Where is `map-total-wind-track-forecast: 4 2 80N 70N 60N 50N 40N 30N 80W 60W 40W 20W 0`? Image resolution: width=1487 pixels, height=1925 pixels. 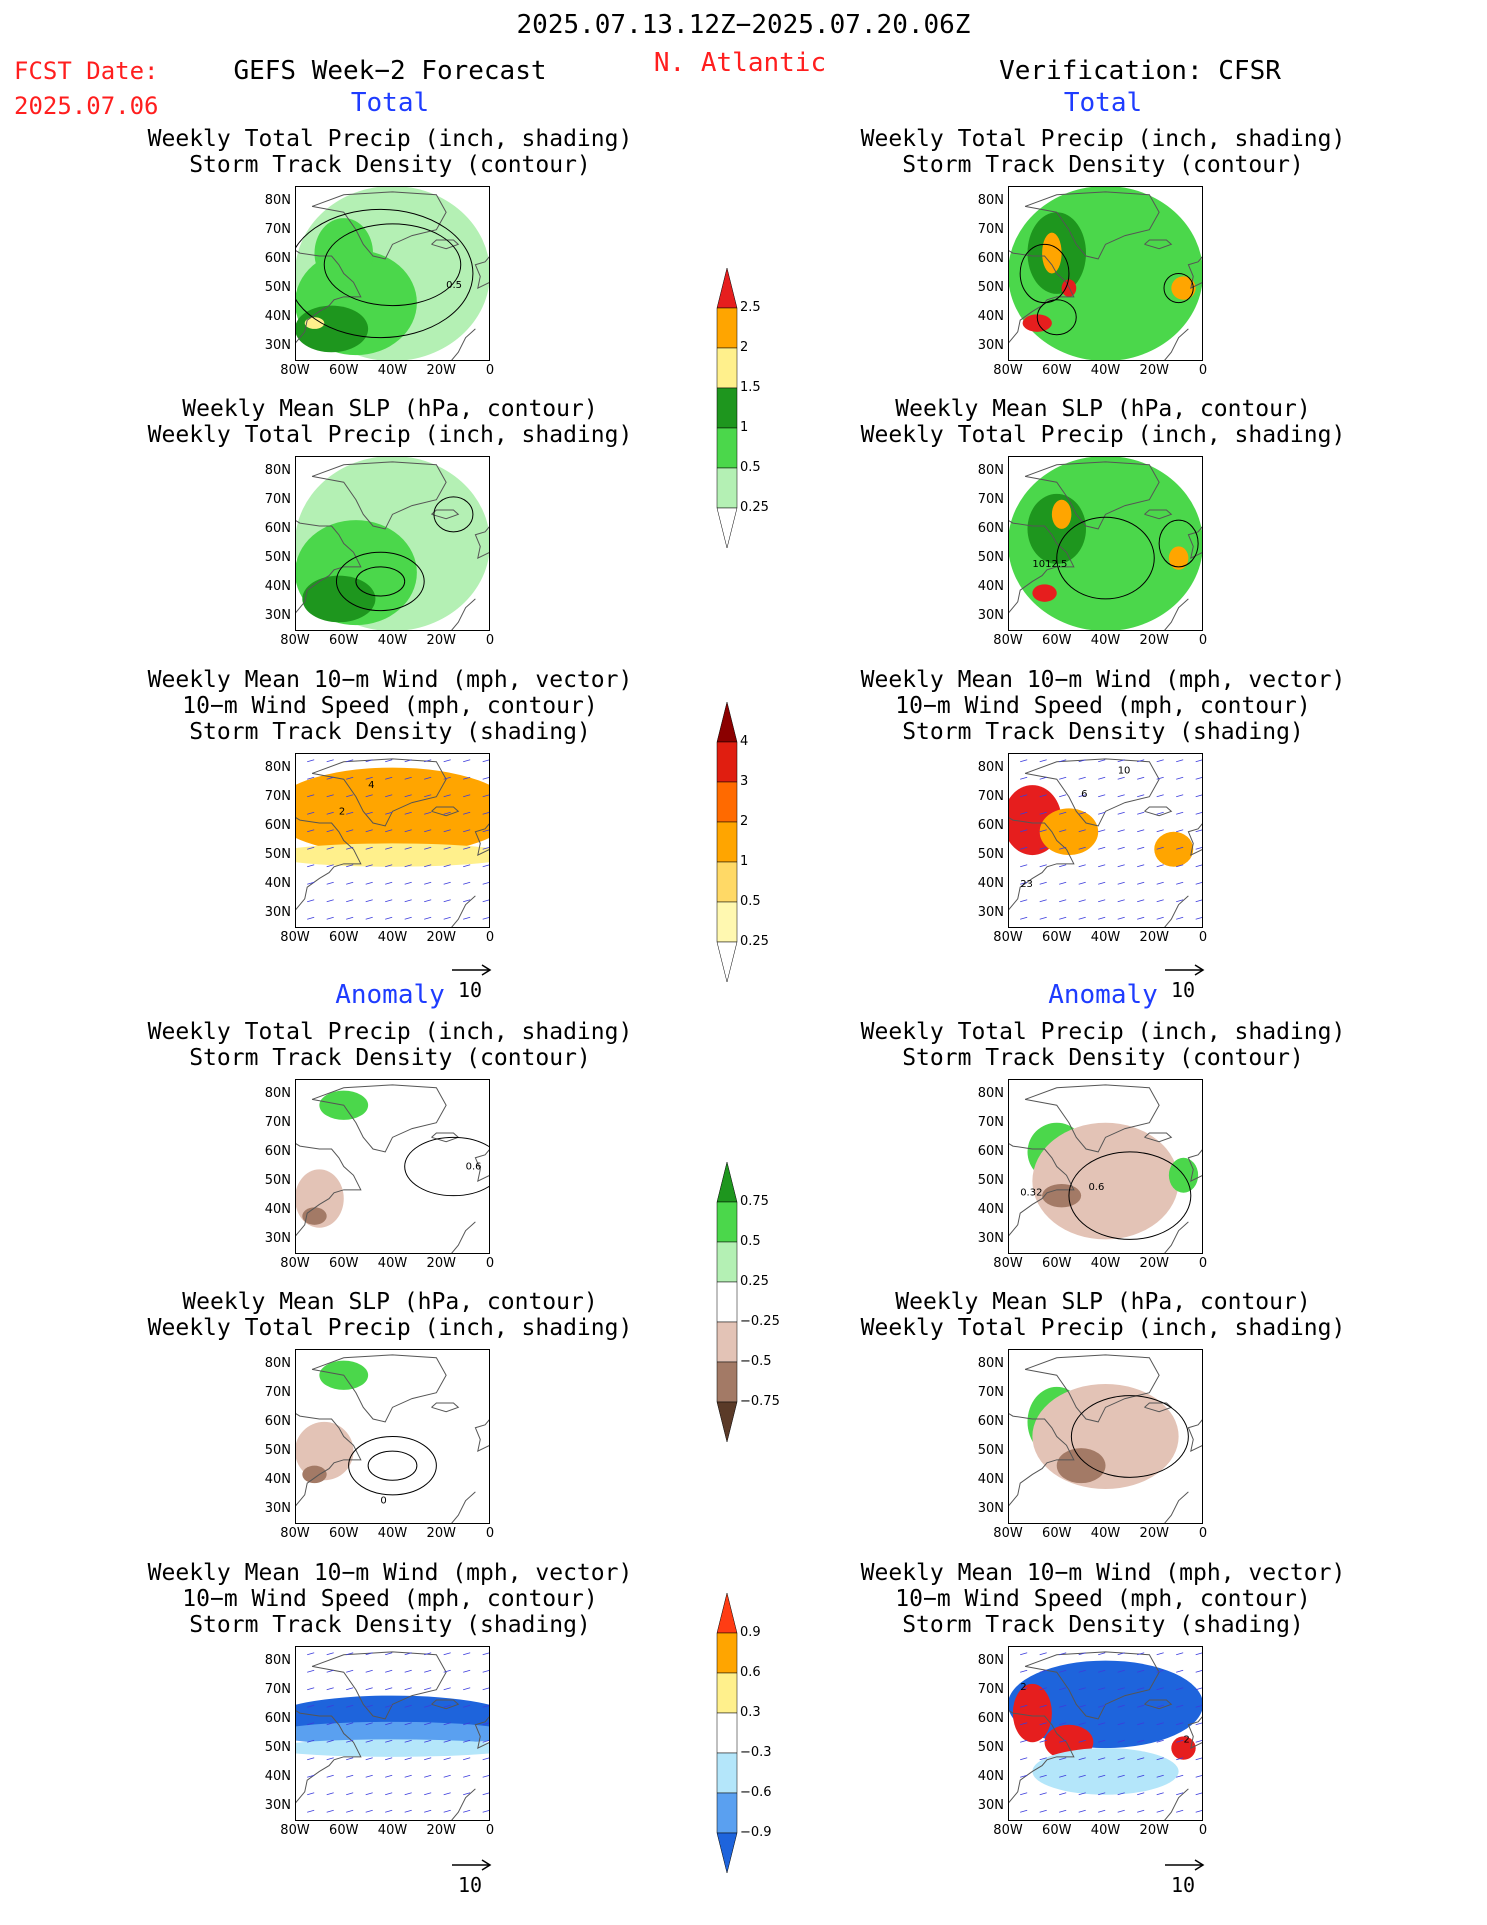 map-total-wind-track-forecast: 4 2 80N 70N 60N 50N 40N 30N 80W 60W 40W 20W 0 is located at coordinates (379, 849).